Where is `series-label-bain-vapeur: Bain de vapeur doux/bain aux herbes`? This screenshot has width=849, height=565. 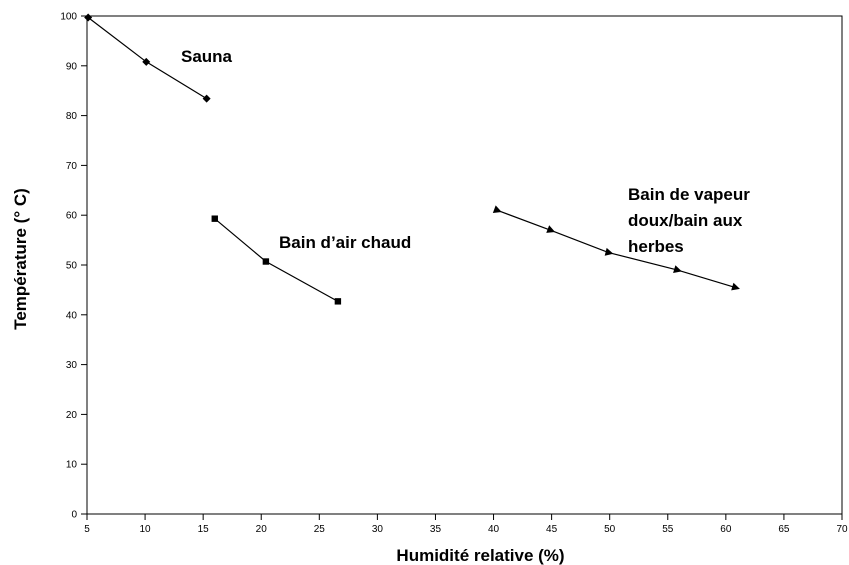
series-label-bain-vapeur: Bain de vapeur doux/bain aux herbes is located at coordinates (691, 220).